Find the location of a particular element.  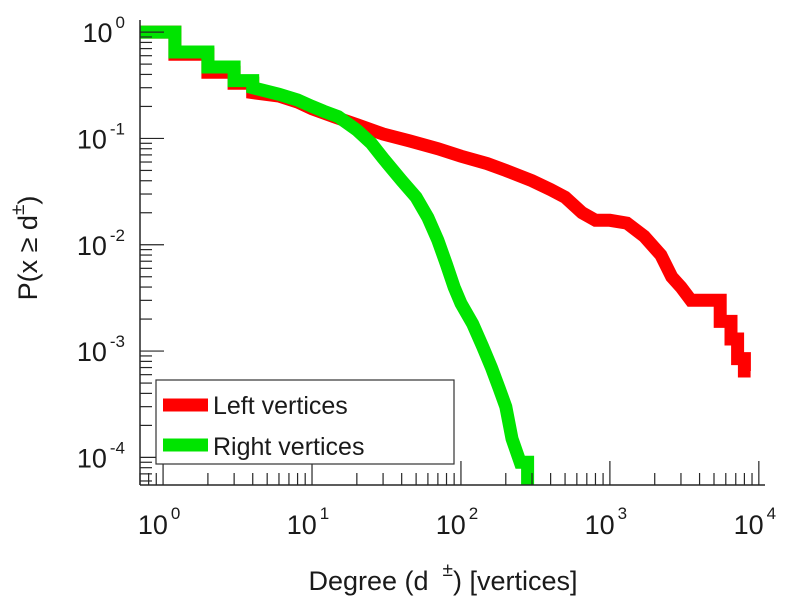

x-tick-label: 10 2 is located at coordinates (457, 522).